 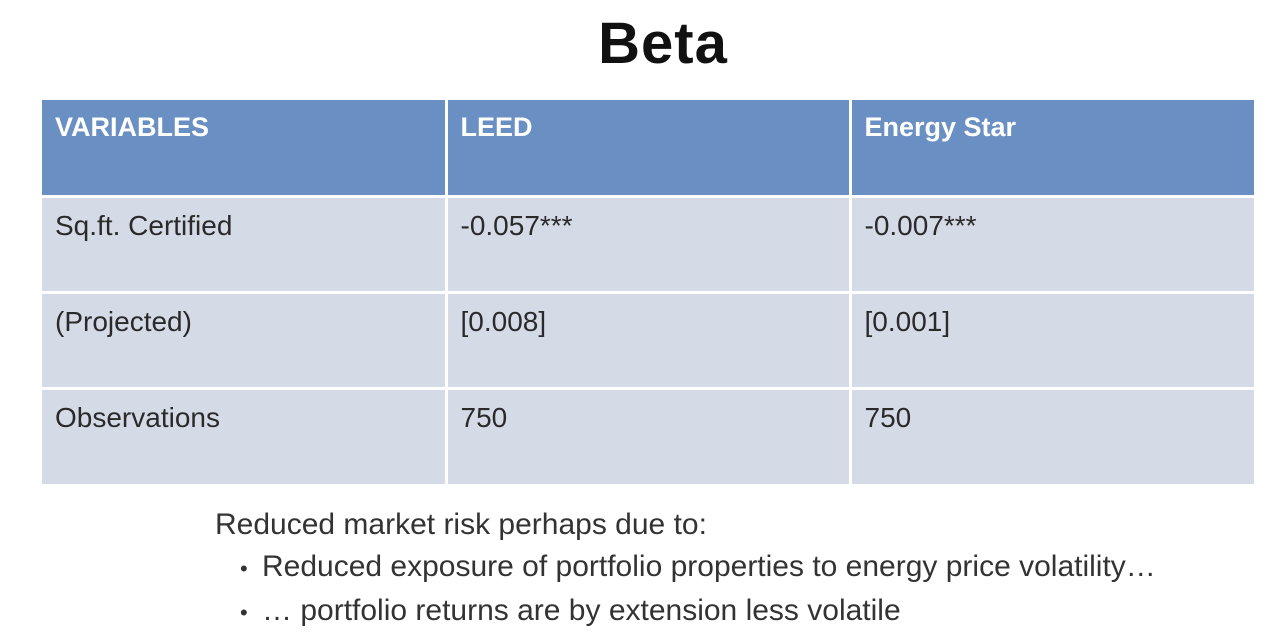 I want to click on column-header-energy-star: Energy Star, so click(x=1052, y=149).